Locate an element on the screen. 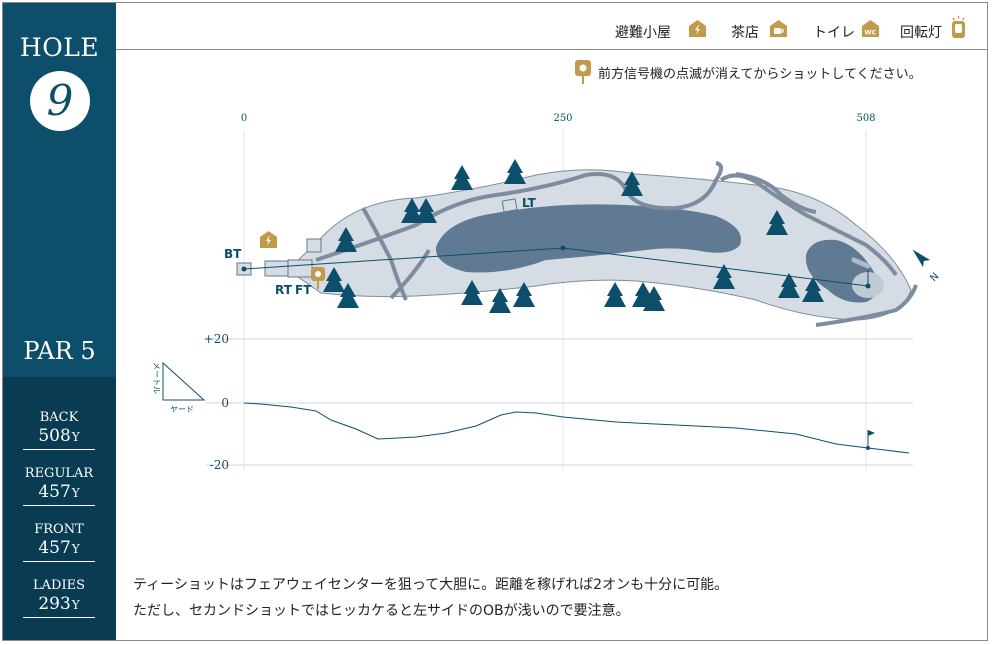 This screenshot has height=645, width=994. tee-regular: REGULAR 457Y is located at coordinates (59, 485).